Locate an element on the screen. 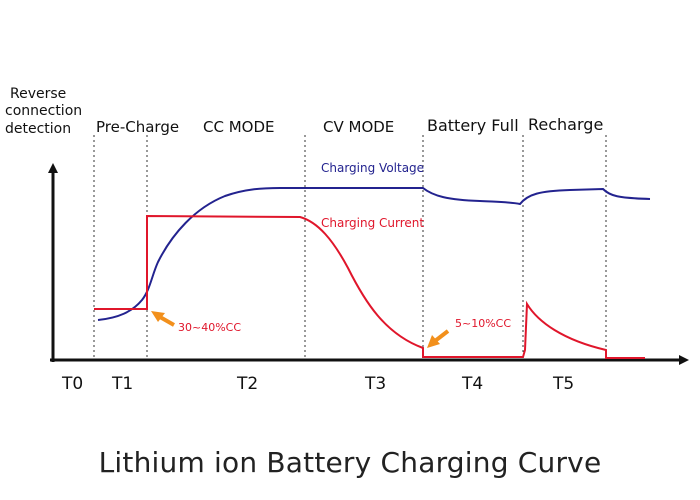  precharge-arrow-icon is located at coordinates (163, 319).